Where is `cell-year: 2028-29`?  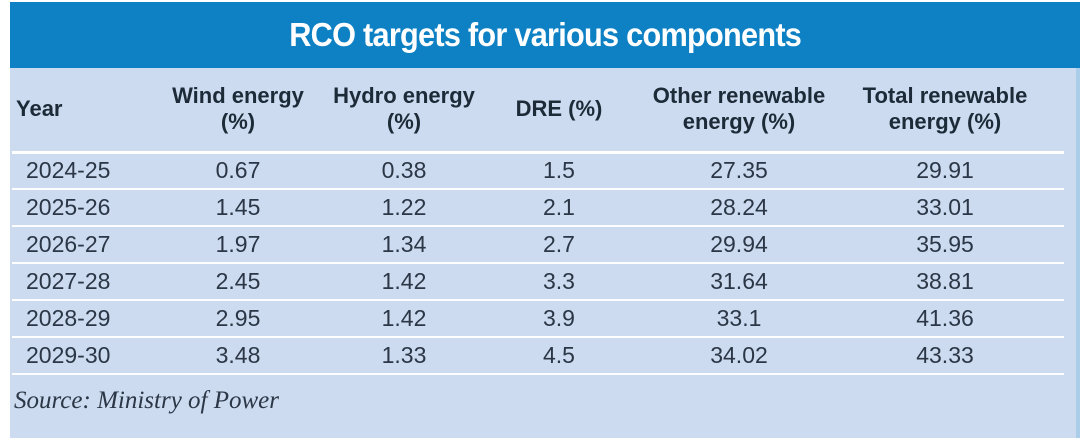 cell-year: 2028-29 is located at coordinates (68, 318).